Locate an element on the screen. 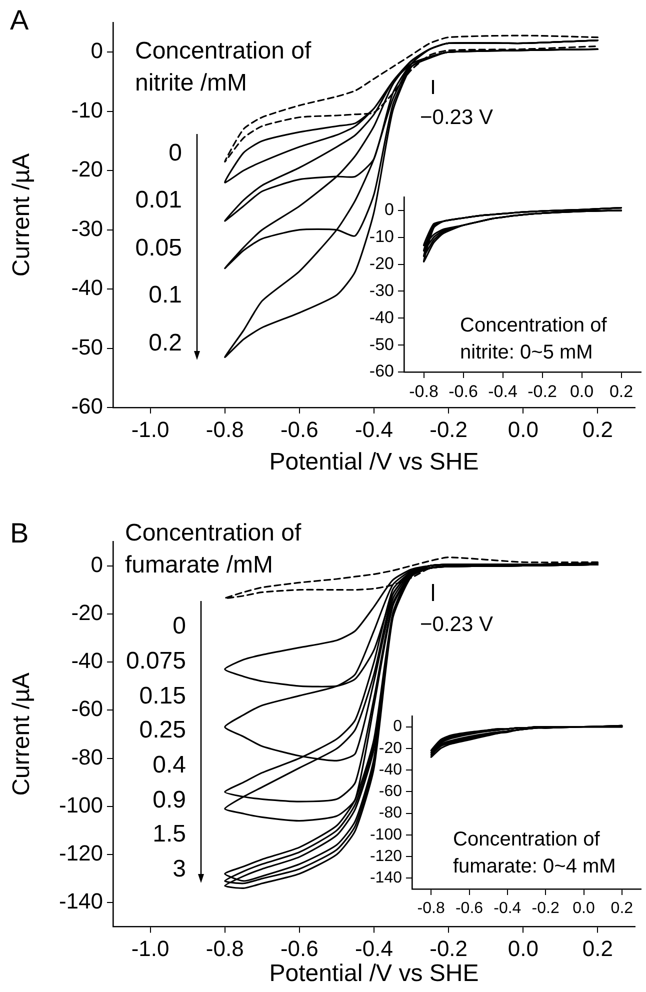  annotation: 0.9 is located at coordinates (169, 800).